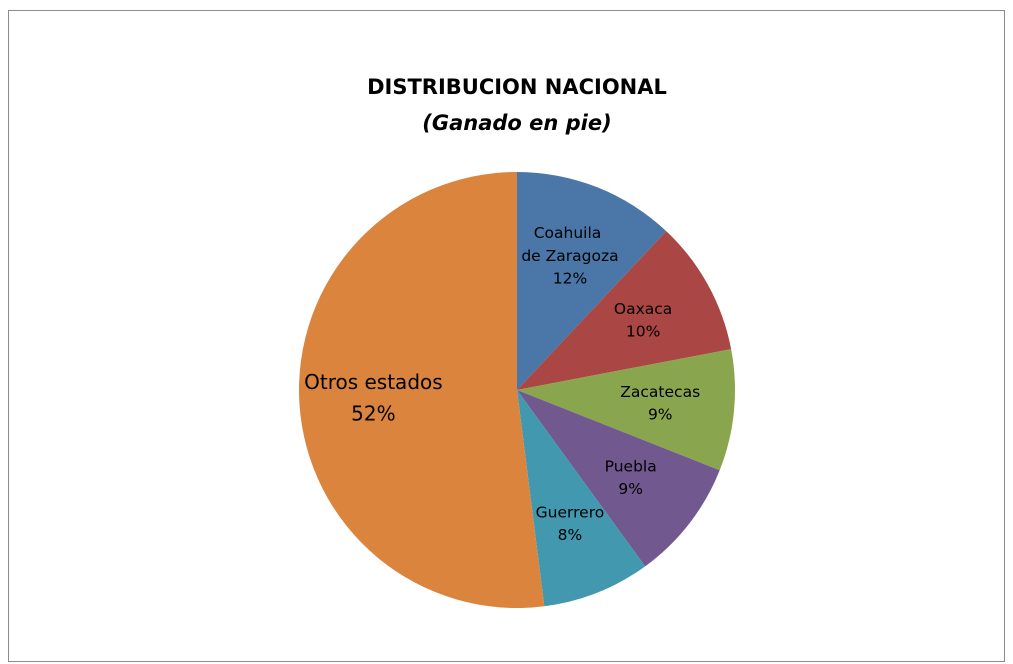 This screenshot has height=664, width=1013. What do you see at coordinates (643, 332) in the screenshot?
I see `slice-value-label: 10%` at bounding box center [643, 332].